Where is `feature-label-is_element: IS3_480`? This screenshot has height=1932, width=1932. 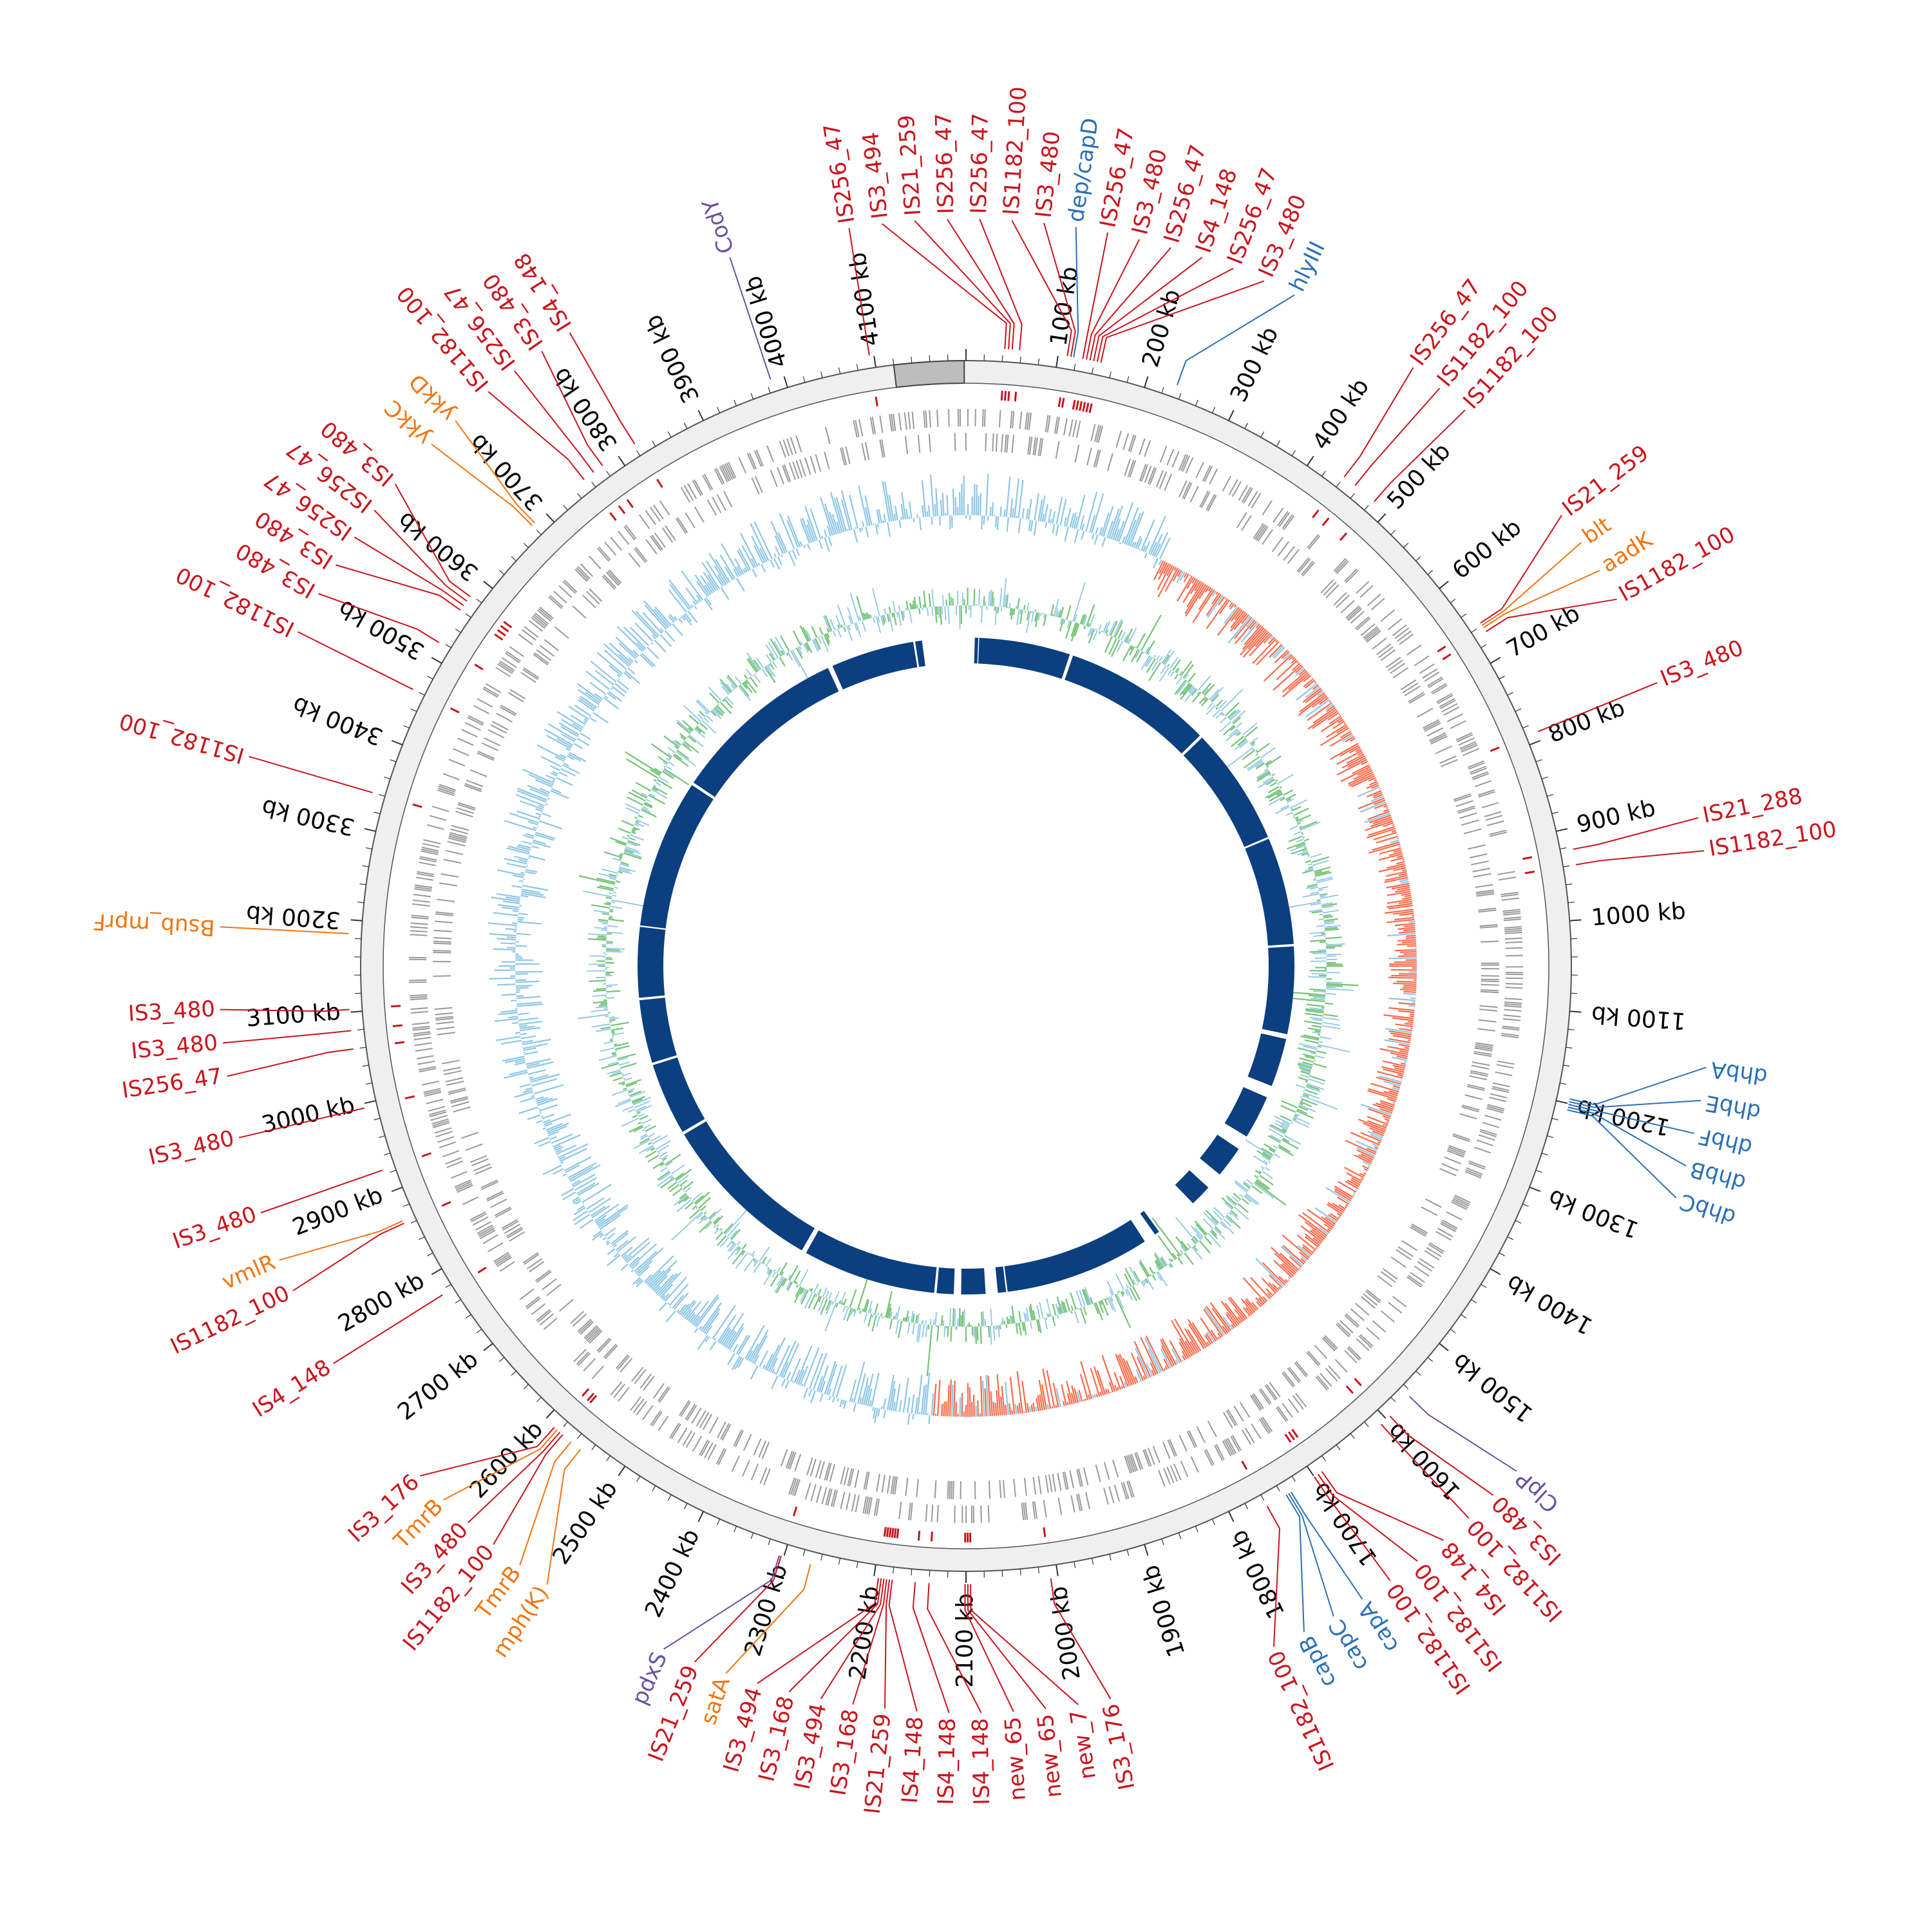
feature-label-is_element: IS3_480 is located at coordinates (215, 1227).